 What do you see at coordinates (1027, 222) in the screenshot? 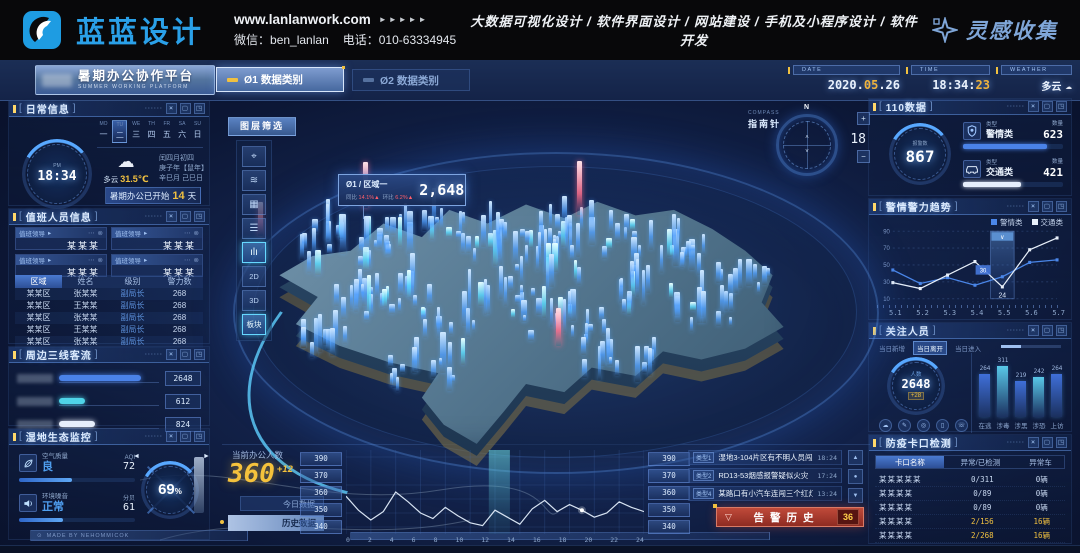
I see `trend-legend: 警情类 交通类` at bounding box center [1027, 222].